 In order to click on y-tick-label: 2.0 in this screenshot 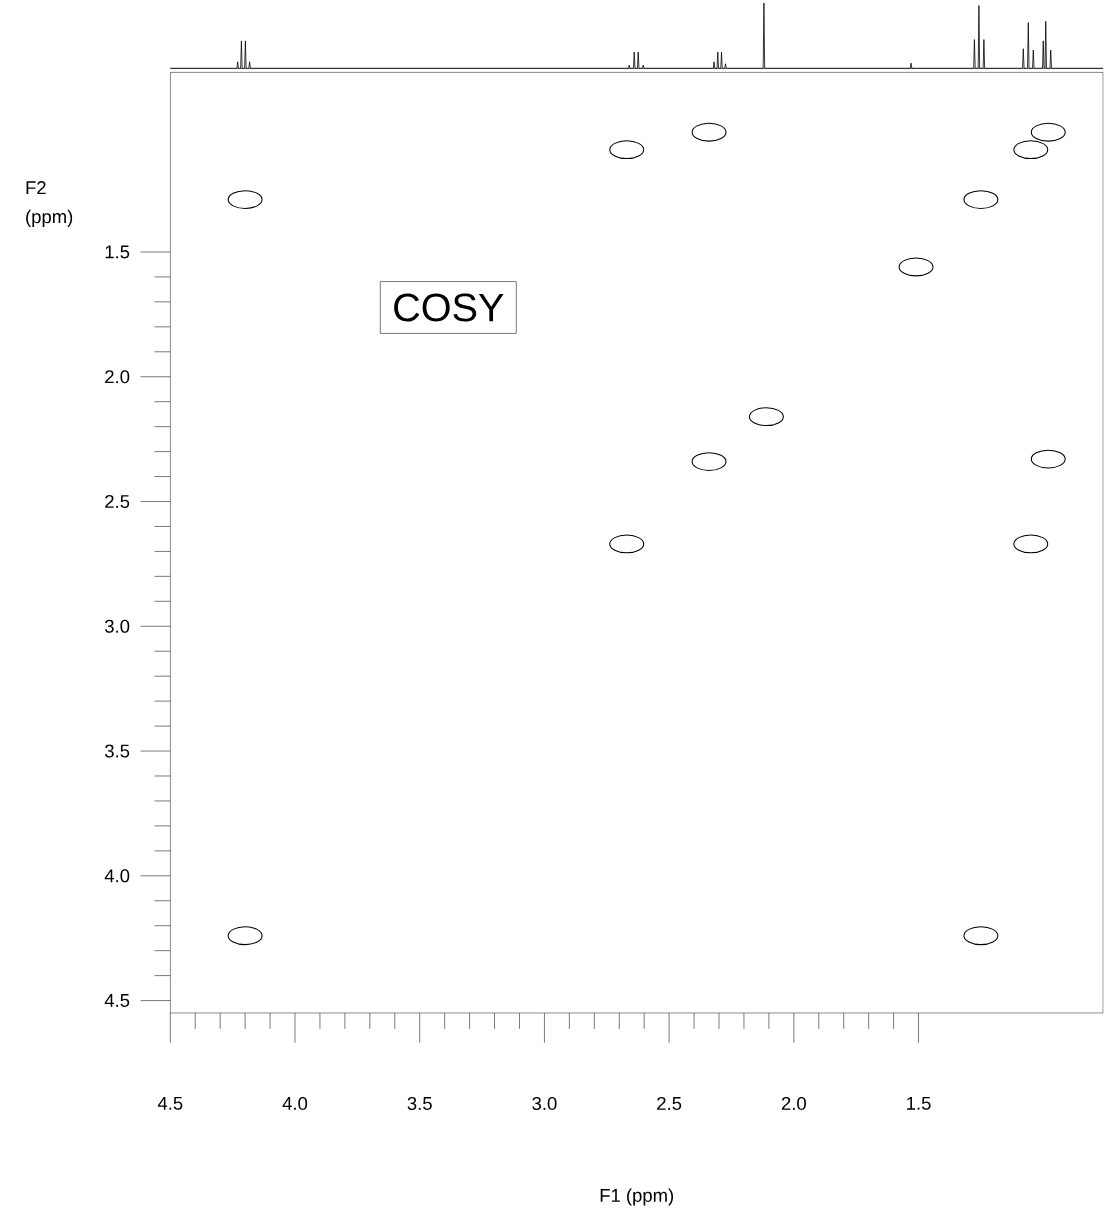, I will do `click(117, 377)`.